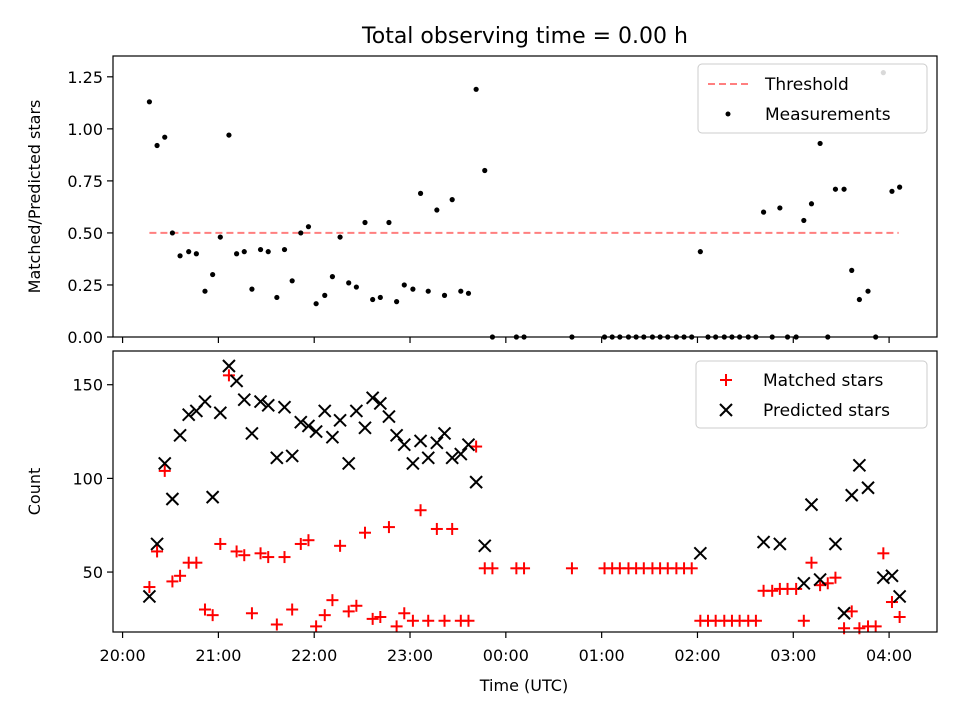 The width and height of the screenshot is (960, 720). I want to click on x-tick-label: 20:00, so click(123, 655).